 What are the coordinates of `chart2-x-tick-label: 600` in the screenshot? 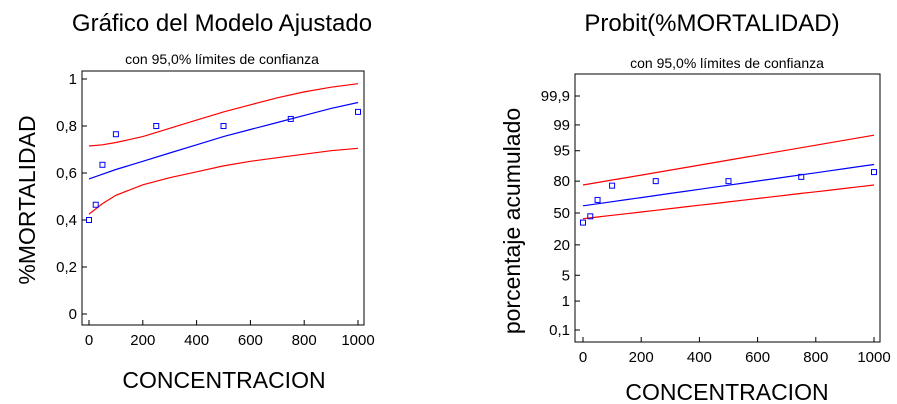 It's located at (757, 357).